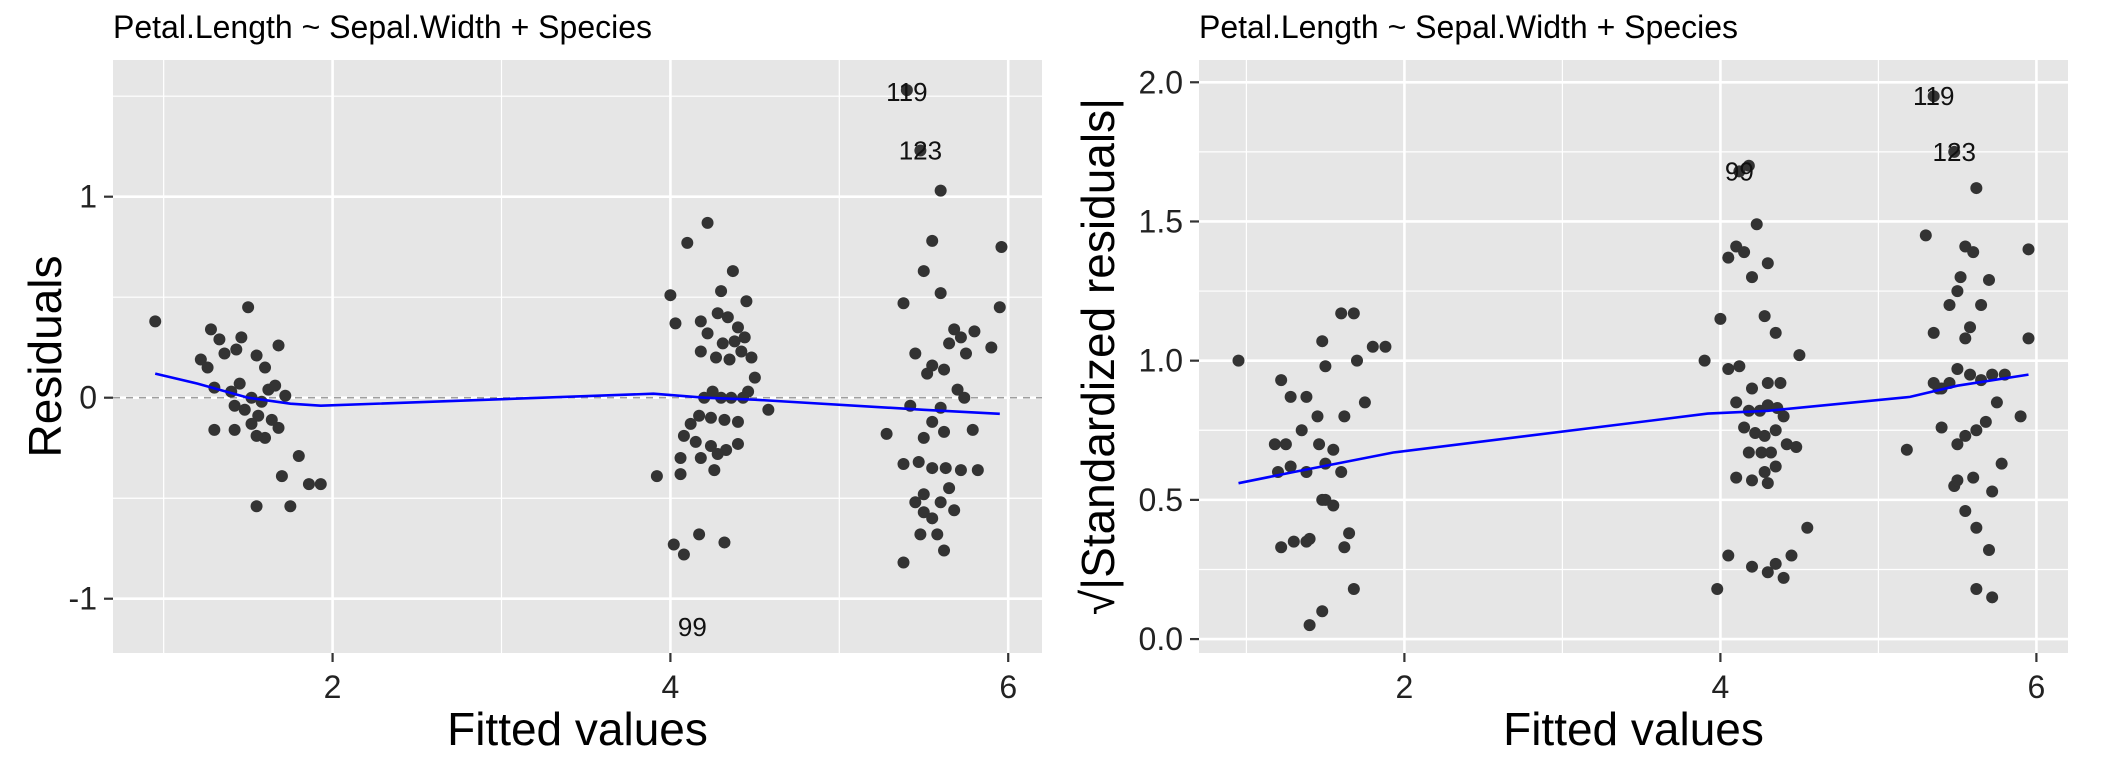 This screenshot has height=768, width=2112. I want to click on smooth-trend-line, so click(1633, 429).